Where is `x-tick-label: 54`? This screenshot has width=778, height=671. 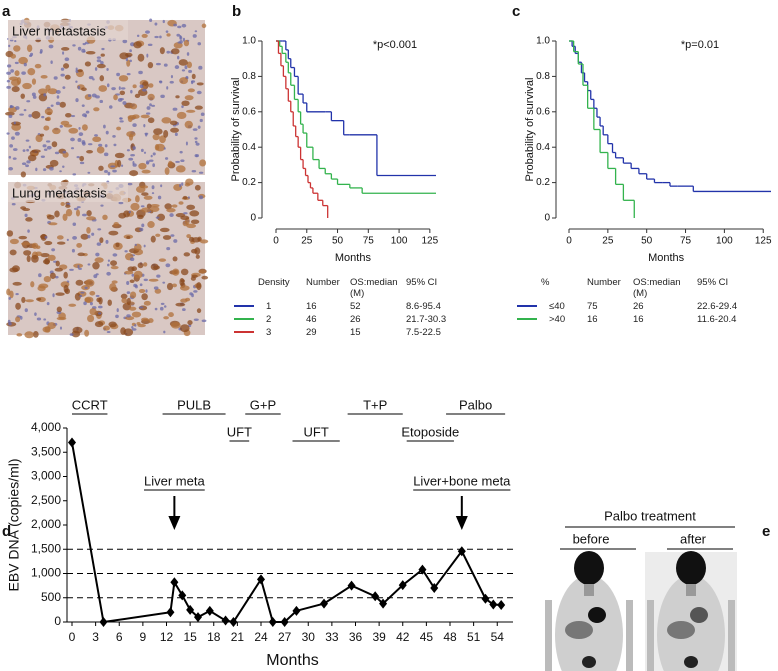 x-tick-label: 54 is located at coordinates (498, 637).